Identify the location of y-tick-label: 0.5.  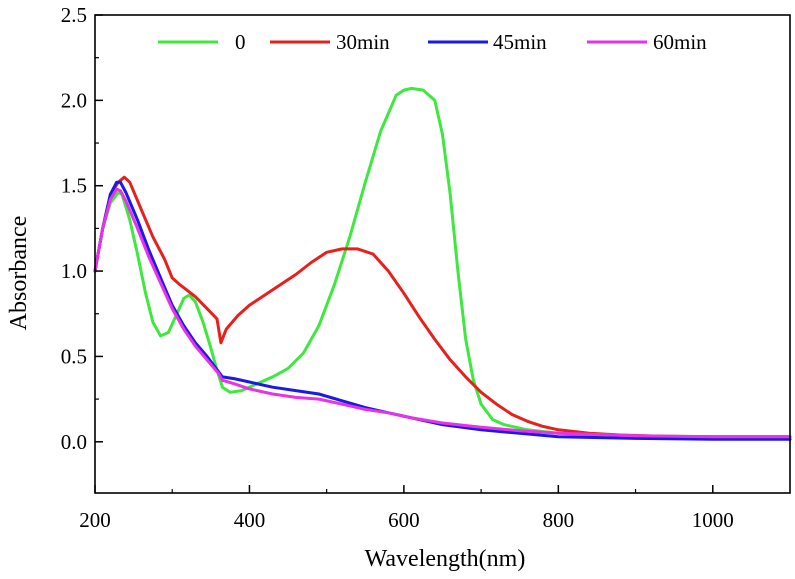
(74, 356).